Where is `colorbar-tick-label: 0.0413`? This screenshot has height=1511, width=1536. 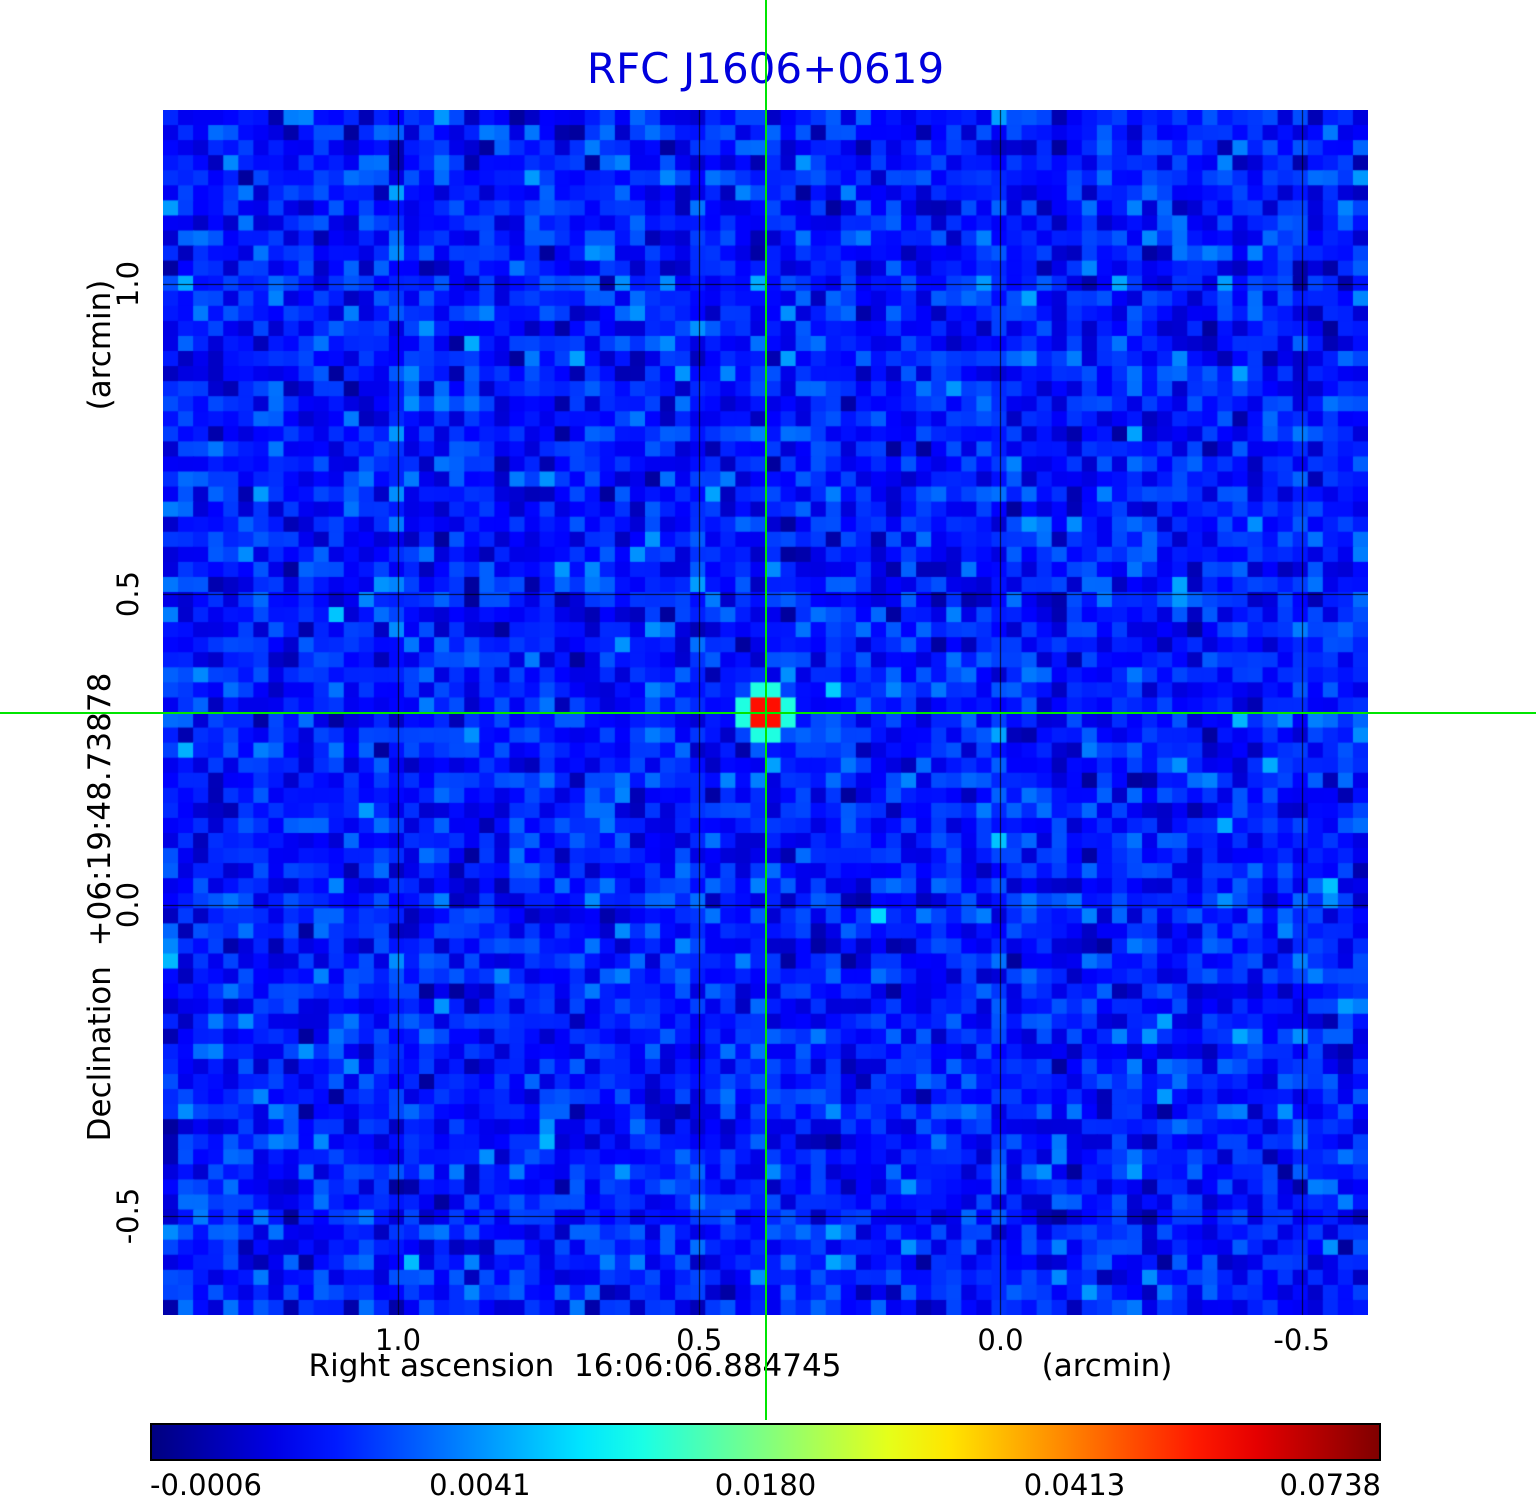
colorbar-tick-label: 0.0413 is located at coordinates (1074, 1485).